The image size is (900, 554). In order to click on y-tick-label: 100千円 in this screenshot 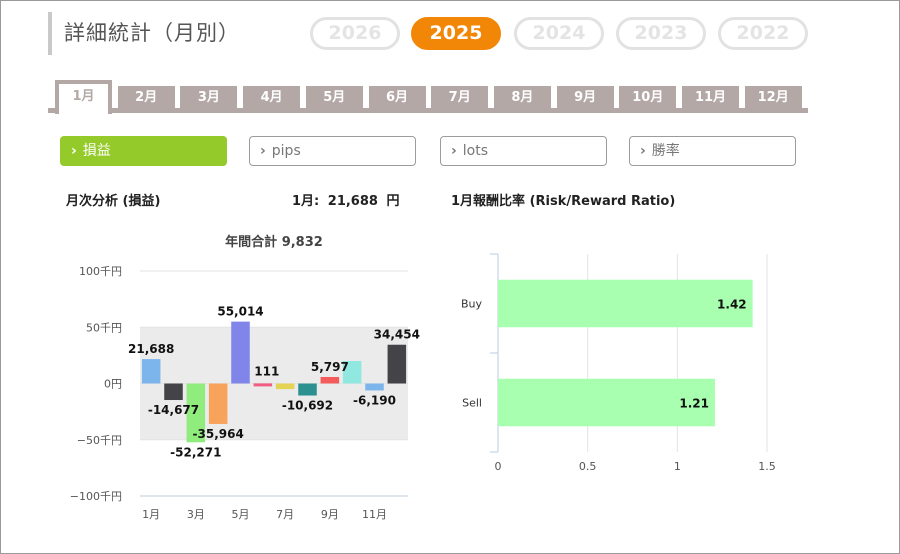, I will do `click(100, 271)`.